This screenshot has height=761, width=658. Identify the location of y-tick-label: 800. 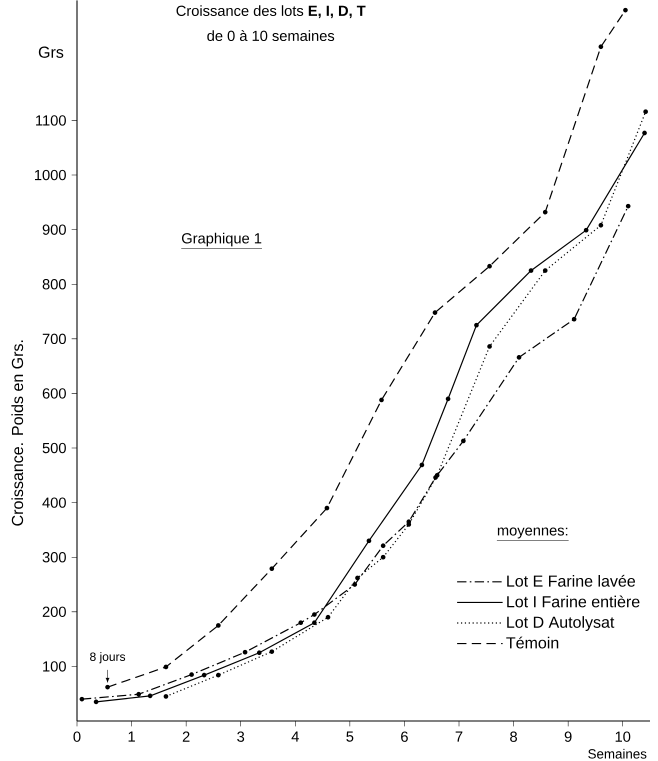
(54, 284).